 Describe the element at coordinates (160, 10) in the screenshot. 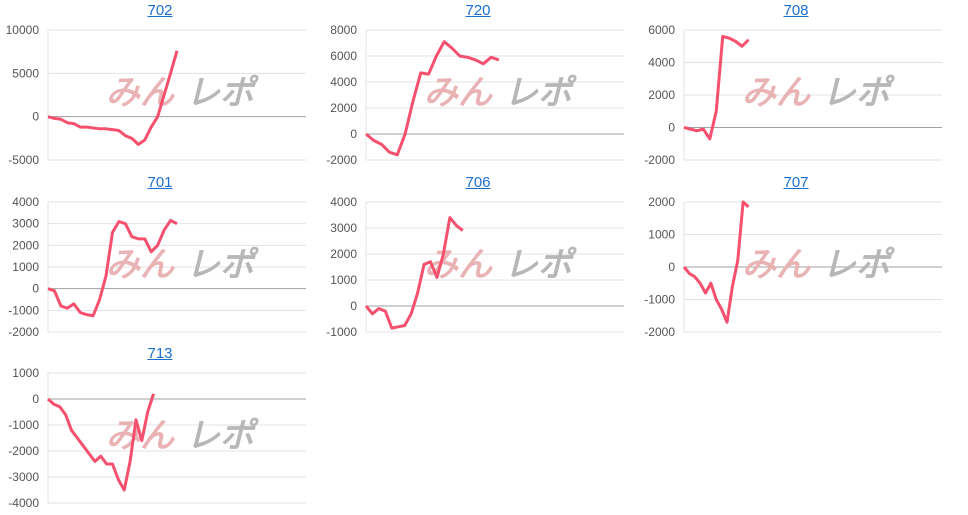

I see `chart-title-link: 702` at that location.